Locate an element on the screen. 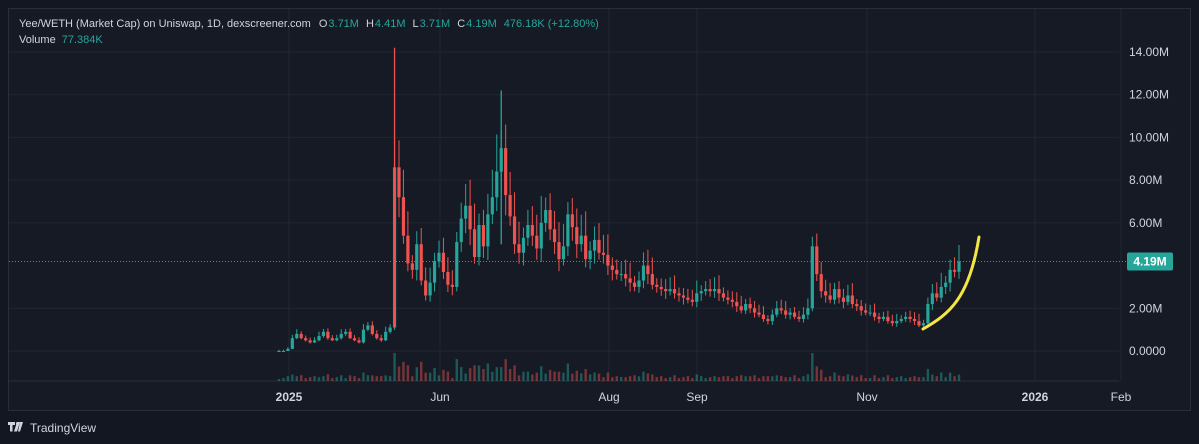 The width and height of the screenshot is (1199, 444). y-tick-label: 2.00M is located at coordinates (1145, 308).